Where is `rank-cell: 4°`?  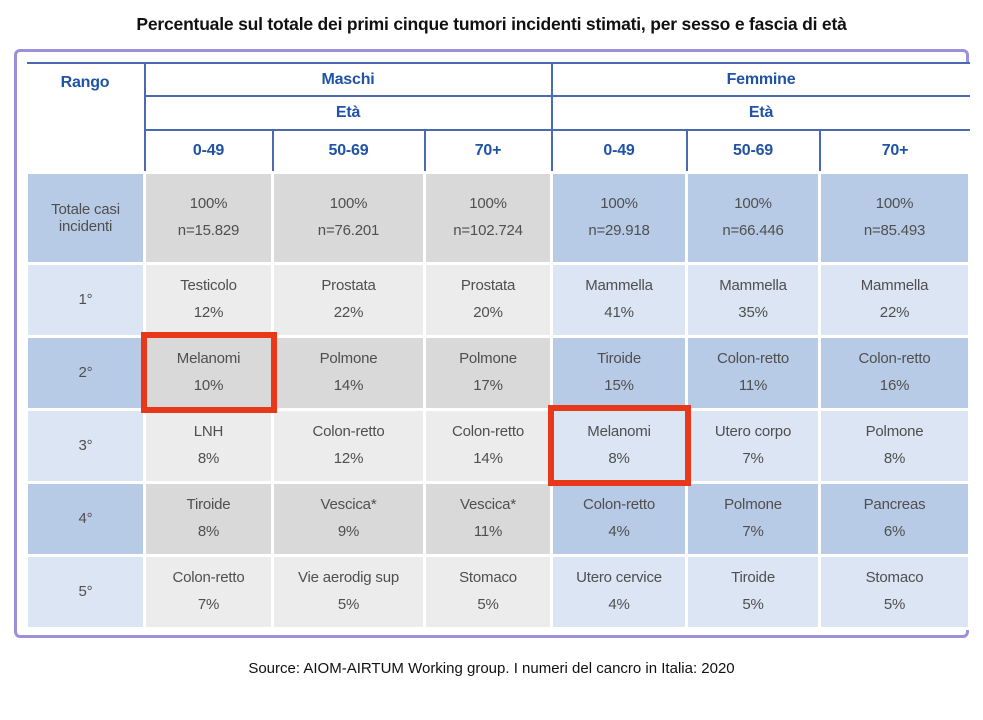
rank-cell: 4° is located at coordinates (85, 518).